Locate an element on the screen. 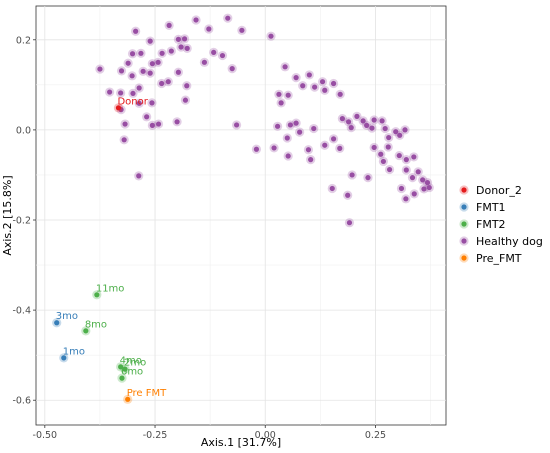 This screenshot has width=550, height=453. y-axis-ticks: 0.2 0.0 -0.2 -0.4 -0.6 is located at coordinates (24, 221).